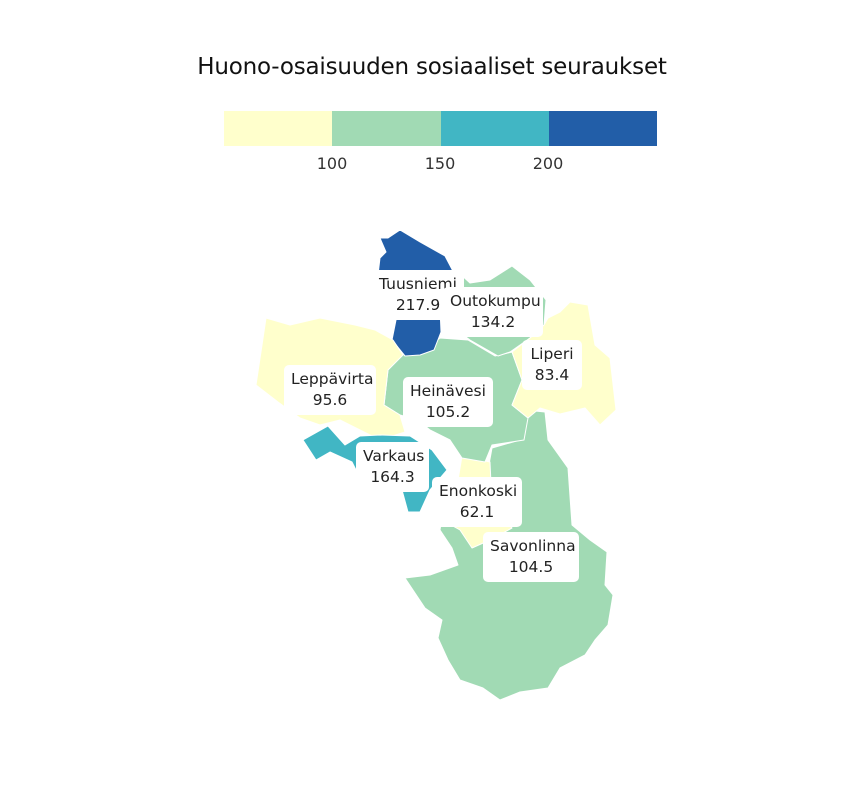 The width and height of the screenshot is (864, 792). Describe the element at coordinates (478, 491) in the screenshot. I see `label-name: Enonkoski` at that location.